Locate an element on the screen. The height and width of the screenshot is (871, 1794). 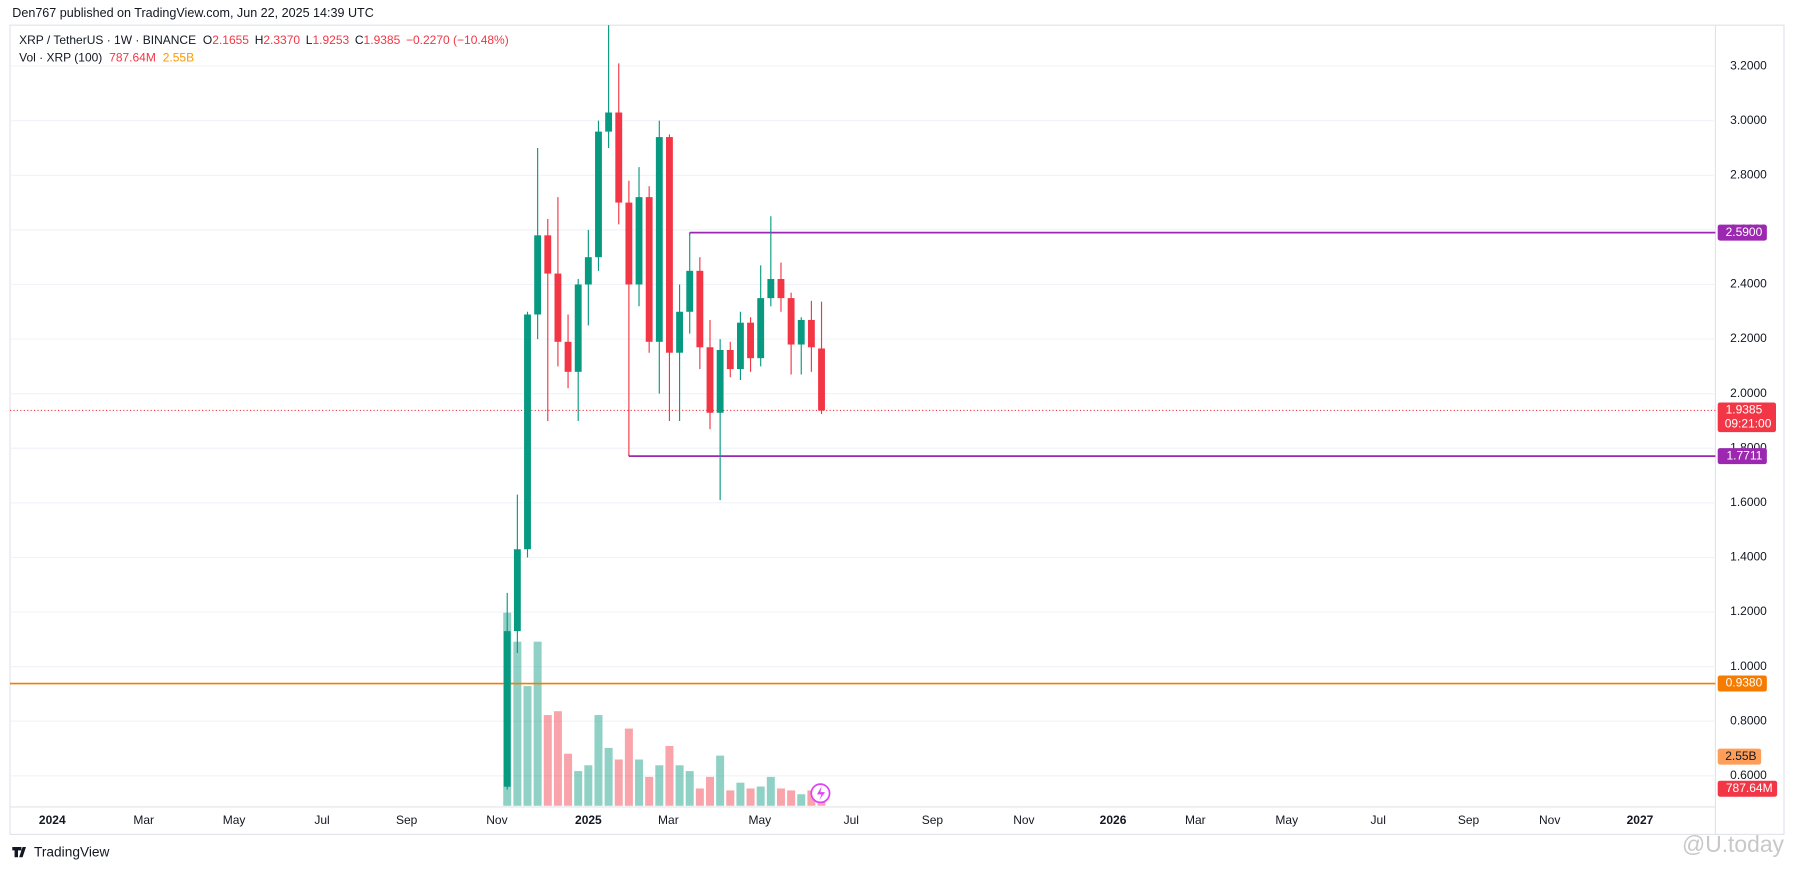
watermark: @U.today is located at coordinates (1733, 844).